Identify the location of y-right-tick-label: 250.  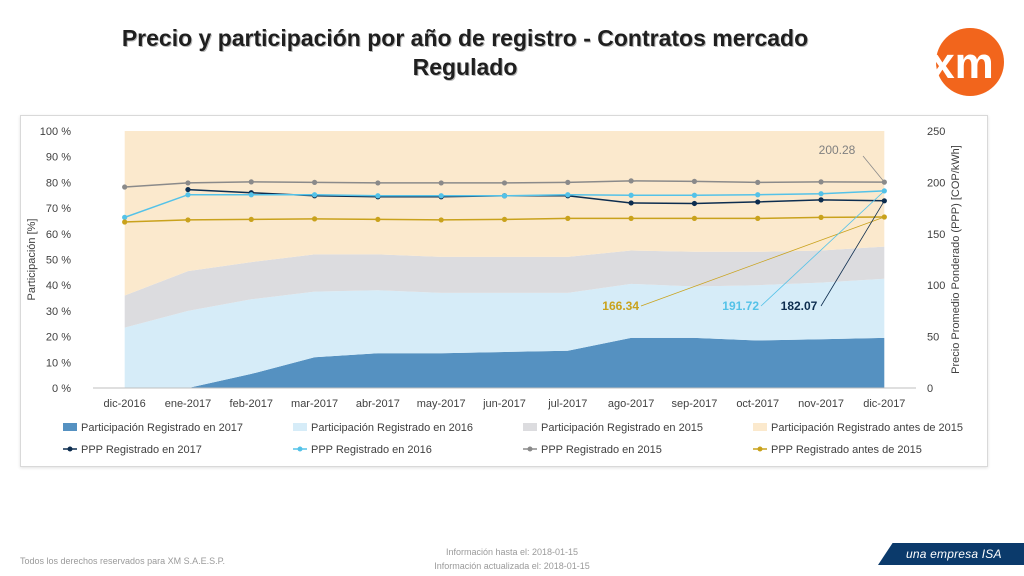
(936, 132).